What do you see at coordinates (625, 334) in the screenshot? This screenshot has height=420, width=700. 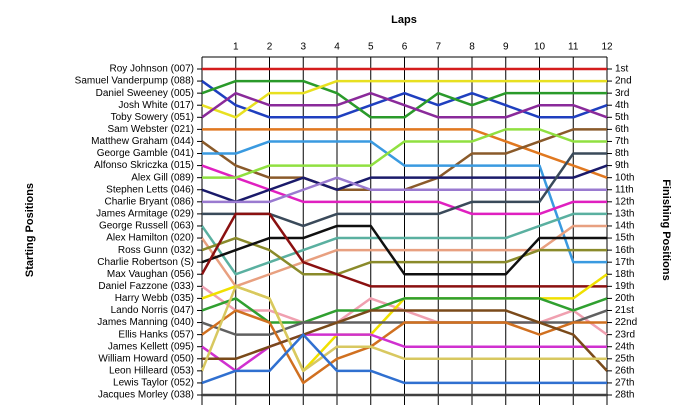 I see `y-tick-label: 23rd` at bounding box center [625, 334].